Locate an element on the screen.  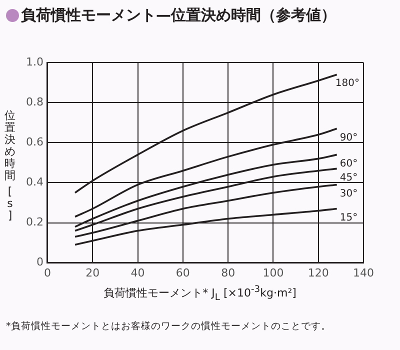
x-tick-label: 120 is located at coordinates (318, 273).